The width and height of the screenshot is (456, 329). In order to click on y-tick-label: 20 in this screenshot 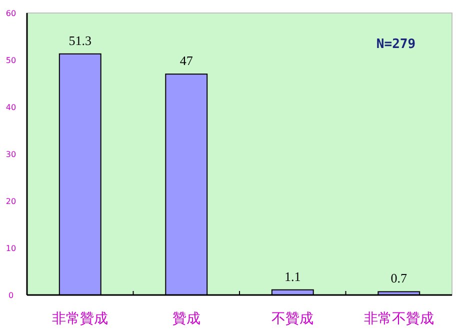, I will do `click(11, 201)`.